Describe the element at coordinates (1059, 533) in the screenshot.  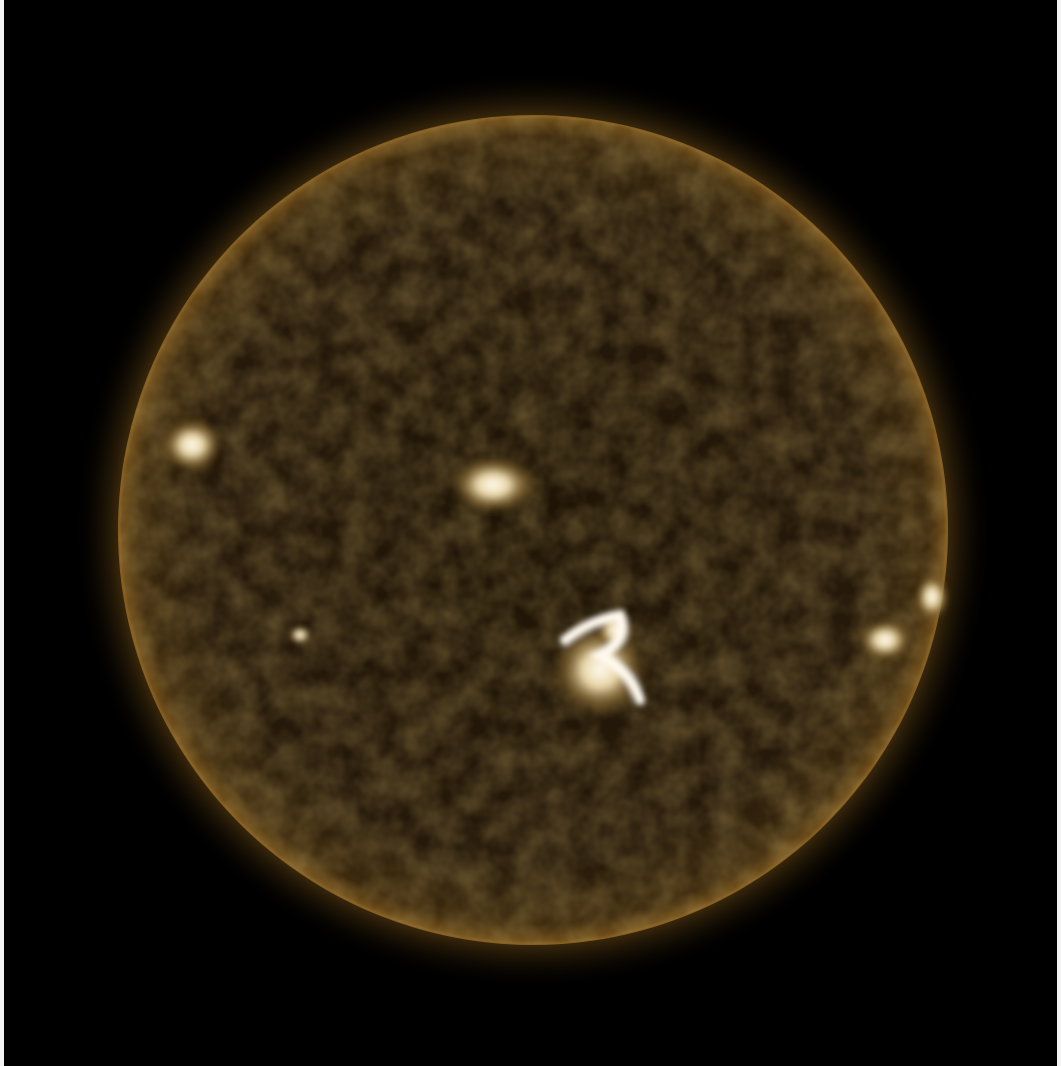
I see `right-edge` at that location.